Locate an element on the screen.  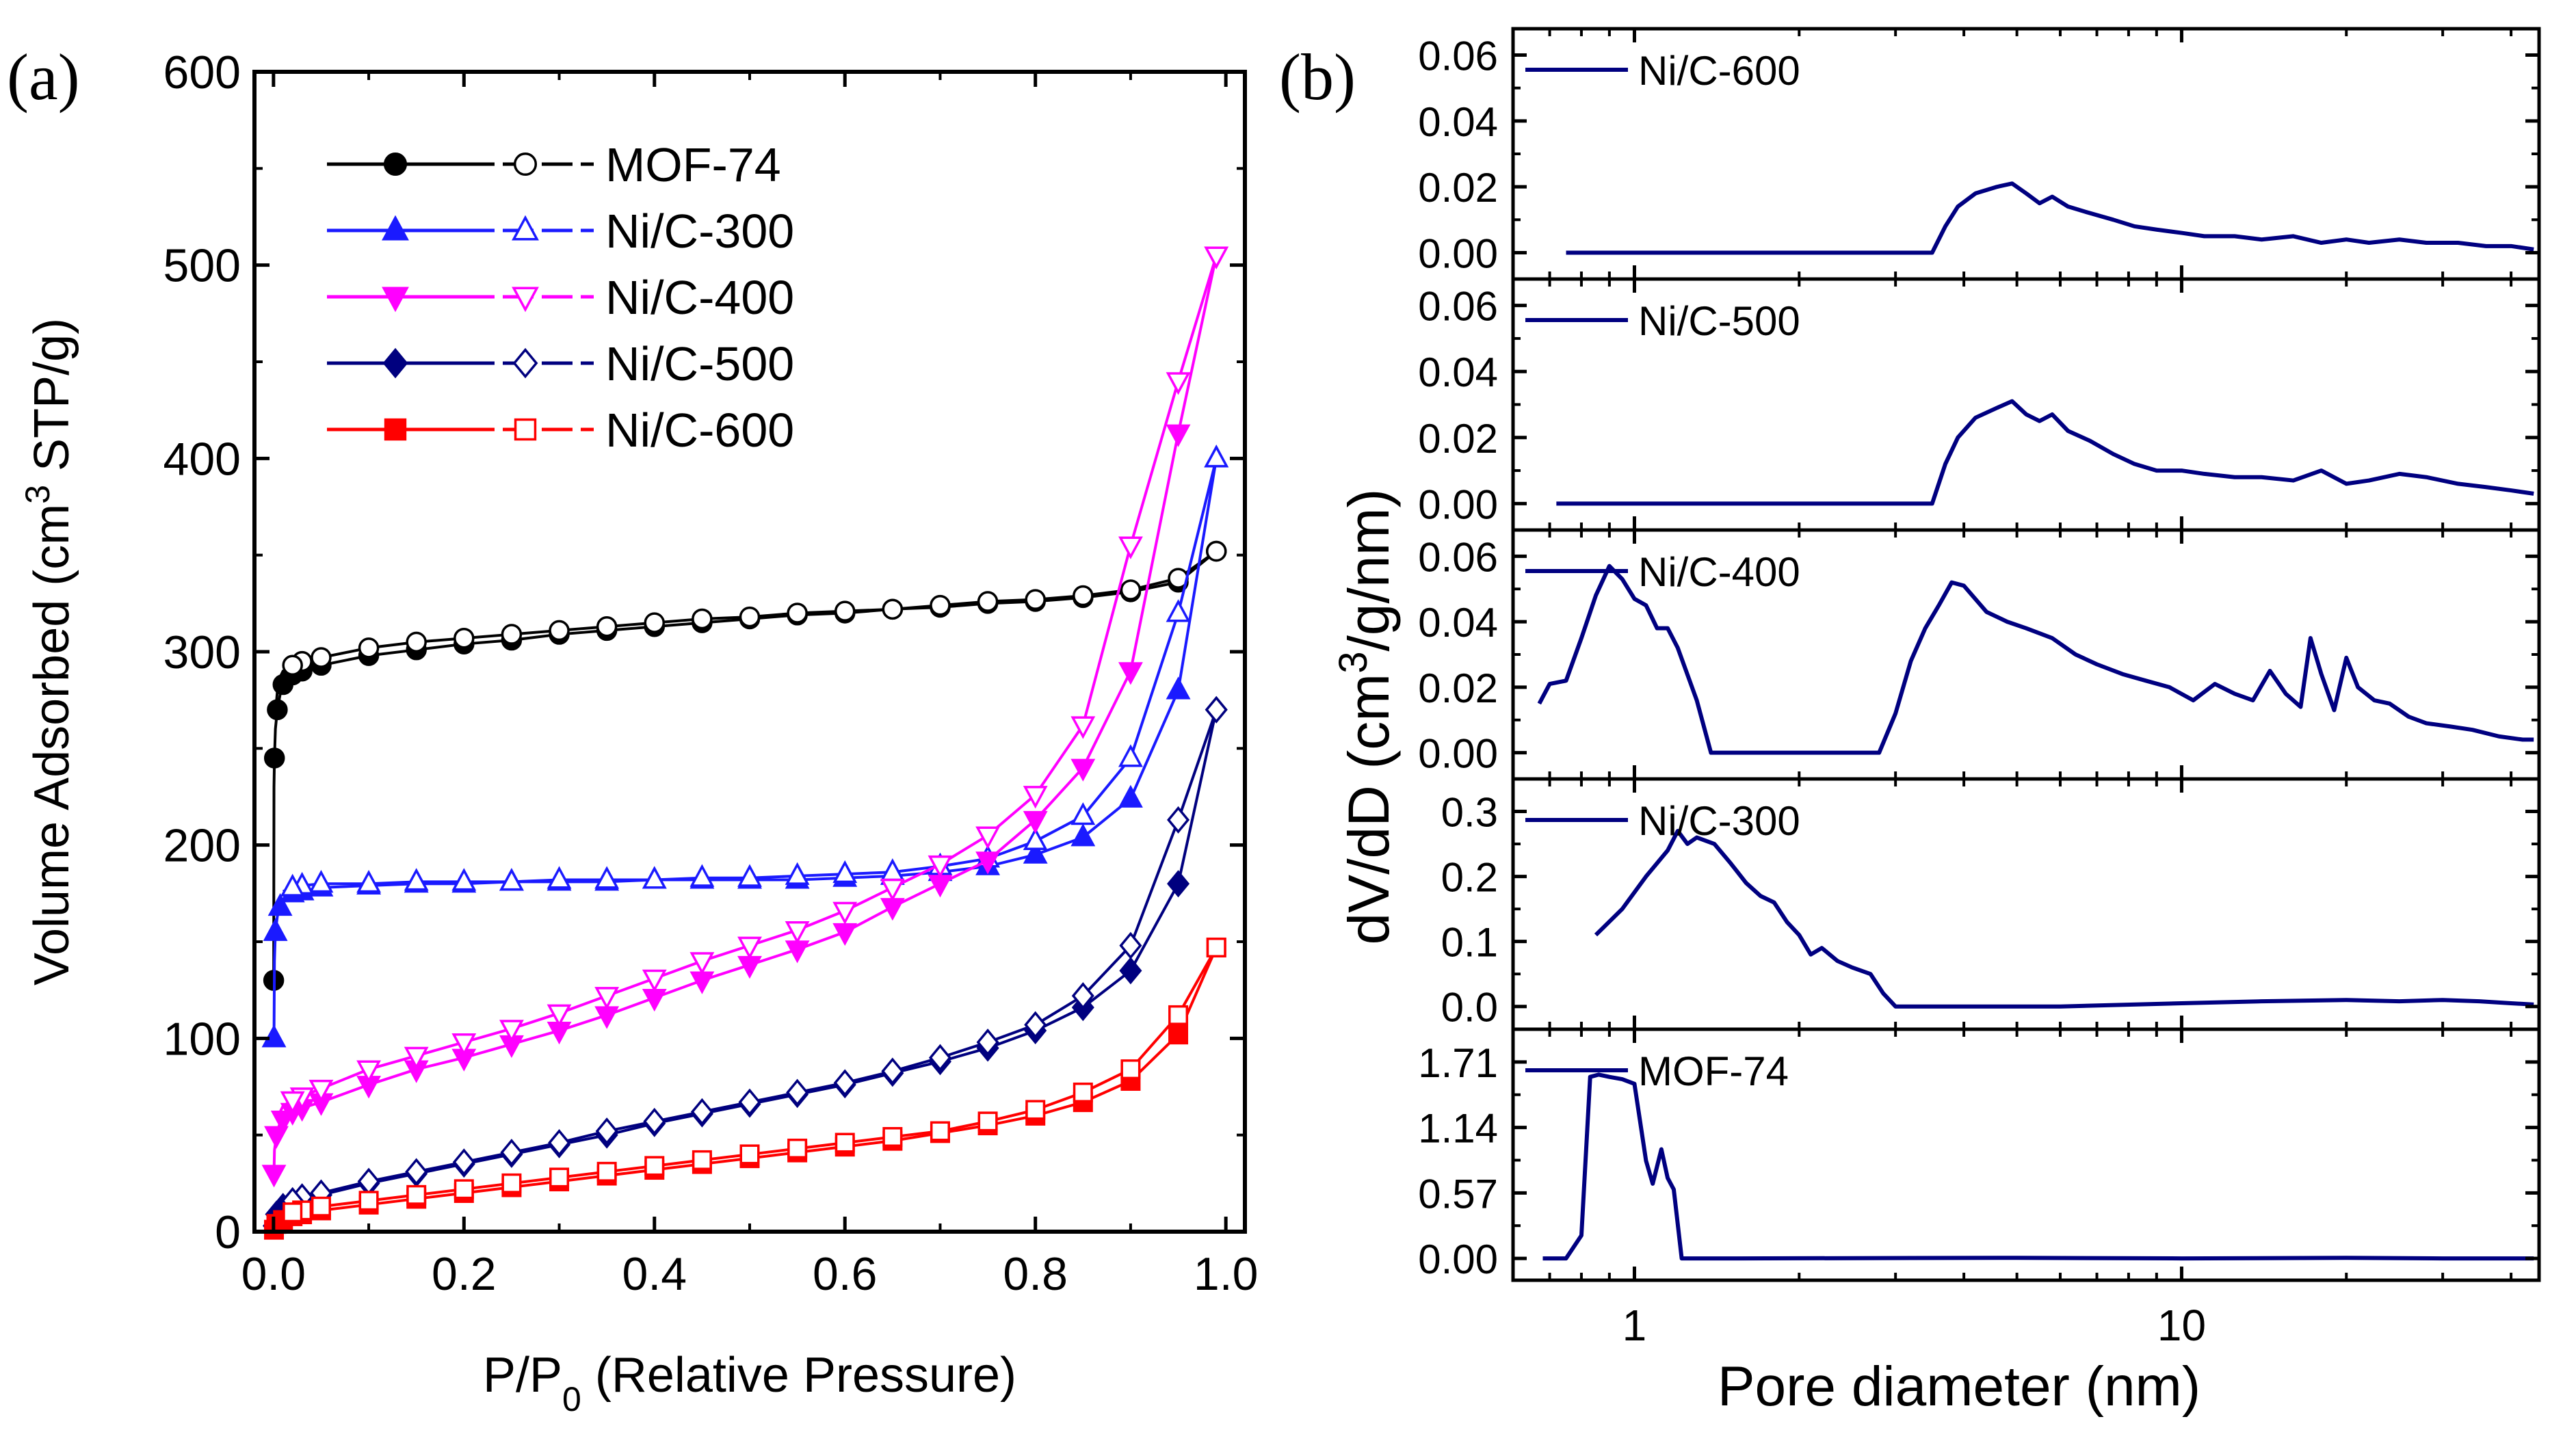
legend-entry-ni-c-500: Ni/C-500 is located at coordinates (560, 363).